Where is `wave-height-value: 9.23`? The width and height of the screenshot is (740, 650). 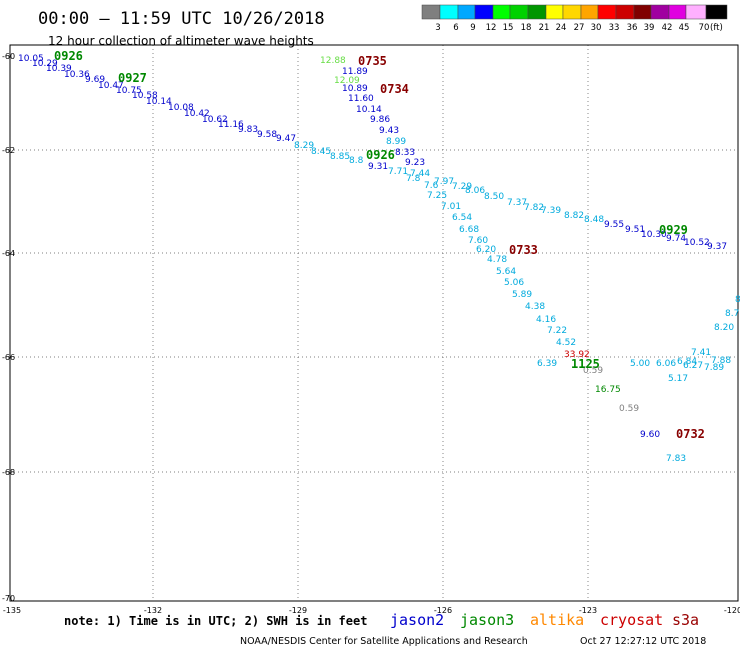 wave-height-value: 9.23 is located at coordinates (415, 163).